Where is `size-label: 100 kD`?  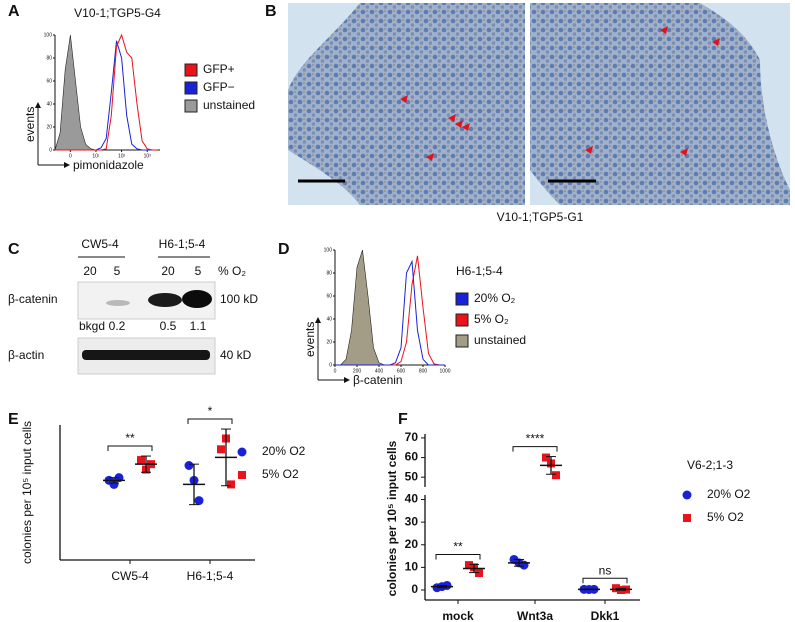 size-label: 100 kD is located at coordinates (239, 299).